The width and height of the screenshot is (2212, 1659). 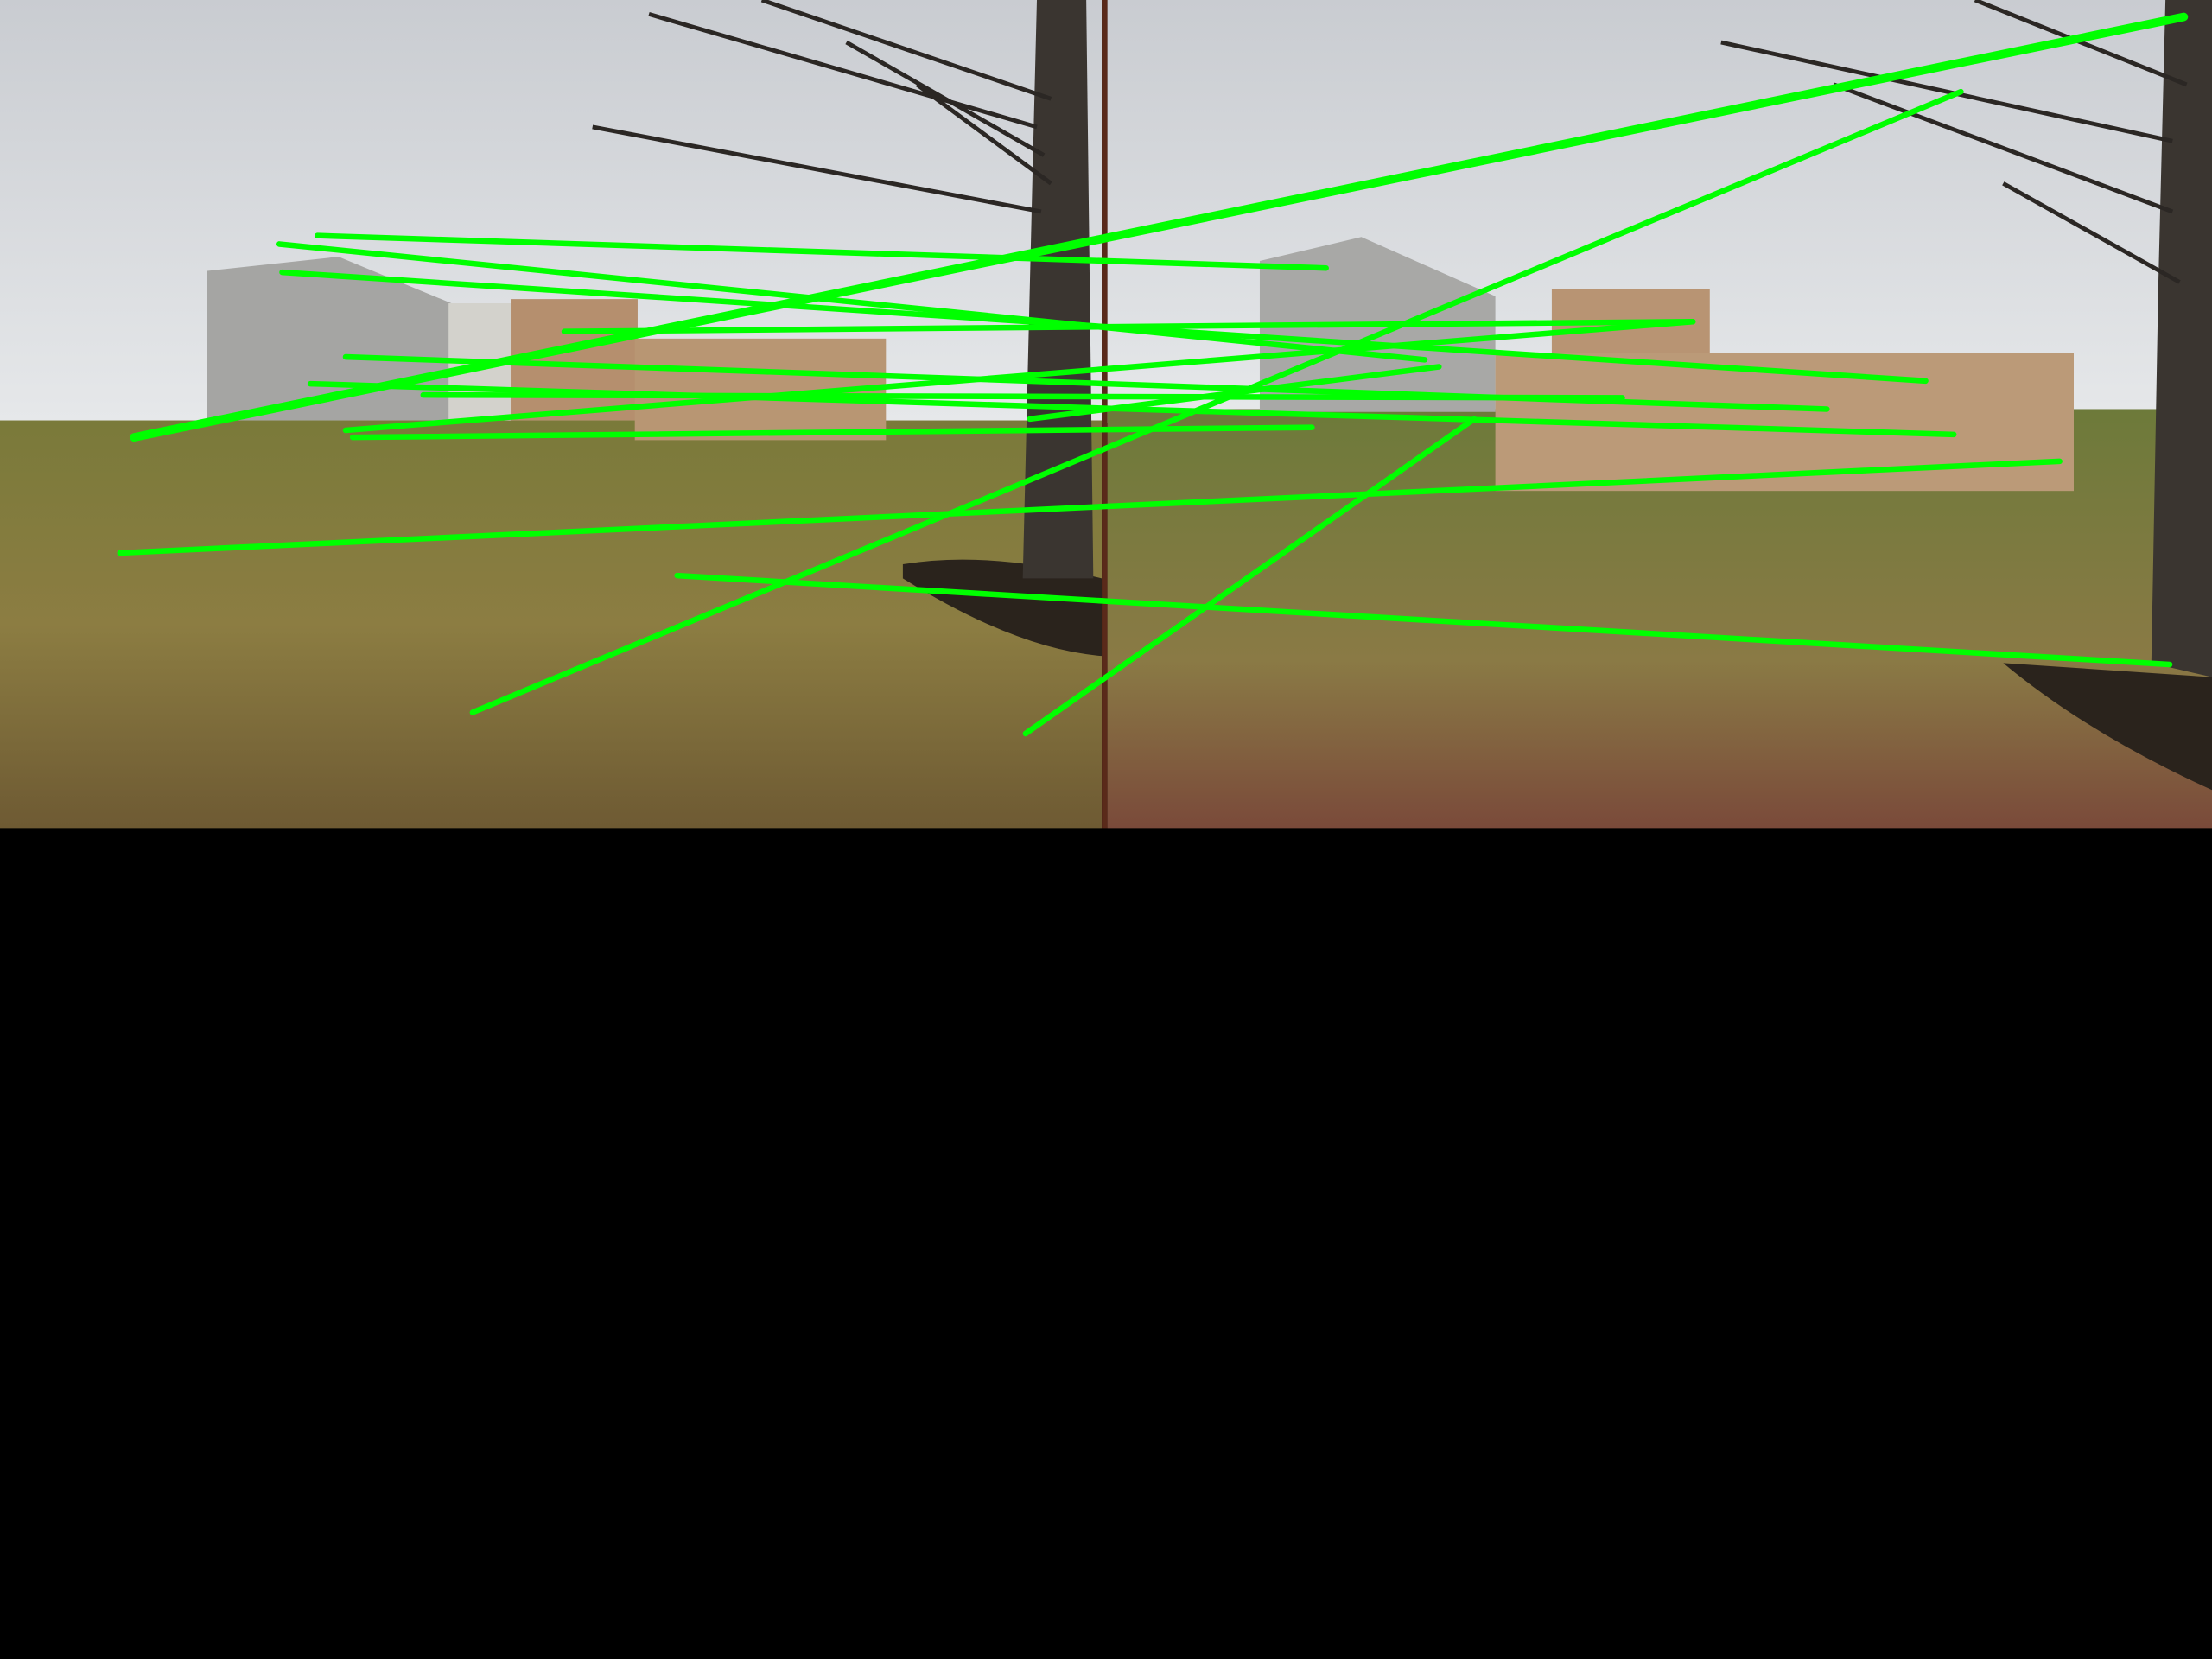 What do you see at coordinates (1105, 414) in the screenshot?
I see `divider` at bounding box center [1105, 414].